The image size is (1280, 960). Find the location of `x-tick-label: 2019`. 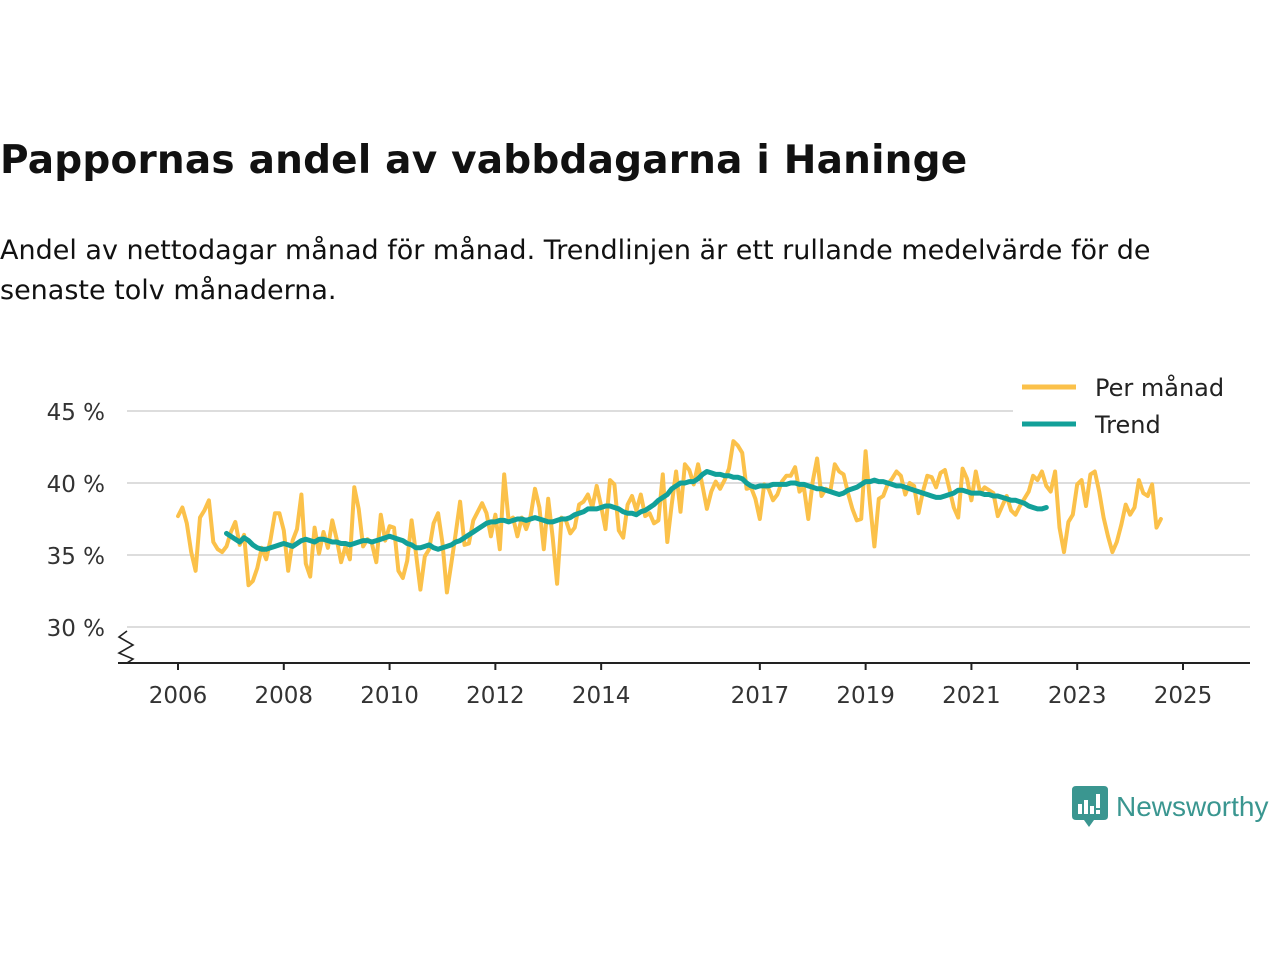

x-tick-label: 2019 is located at coordinates (865, 696).